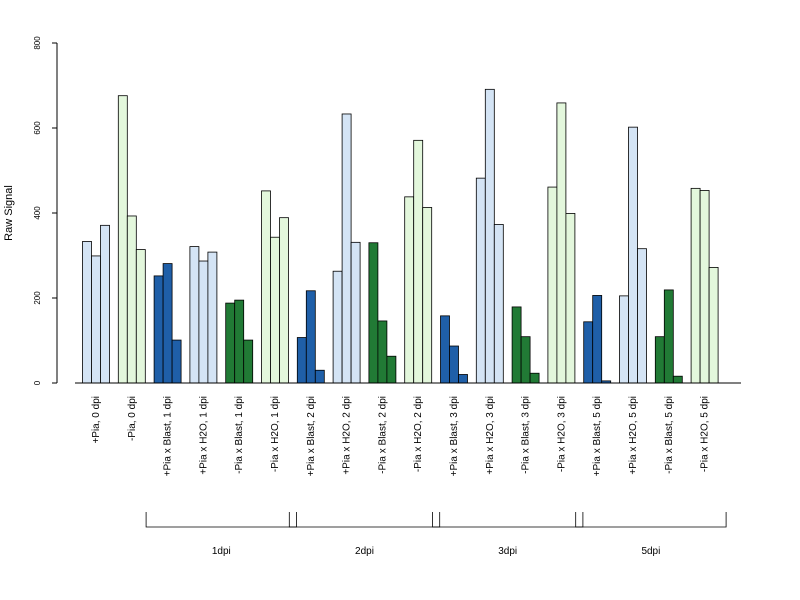 The height and width of the screenshot is (600, 800). Describe the element at coordinates (364, 551) in the screenshot. I see `group-bracket-label: 2dpi` at that location.